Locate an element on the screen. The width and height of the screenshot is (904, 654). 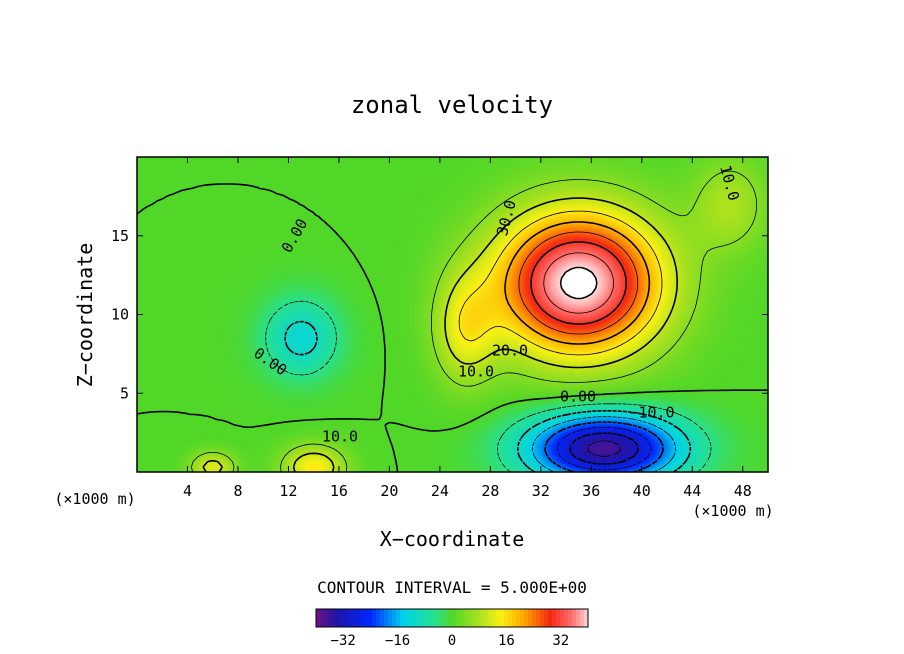
chart-title: zonal velocity is located at coordinates (452, 105).